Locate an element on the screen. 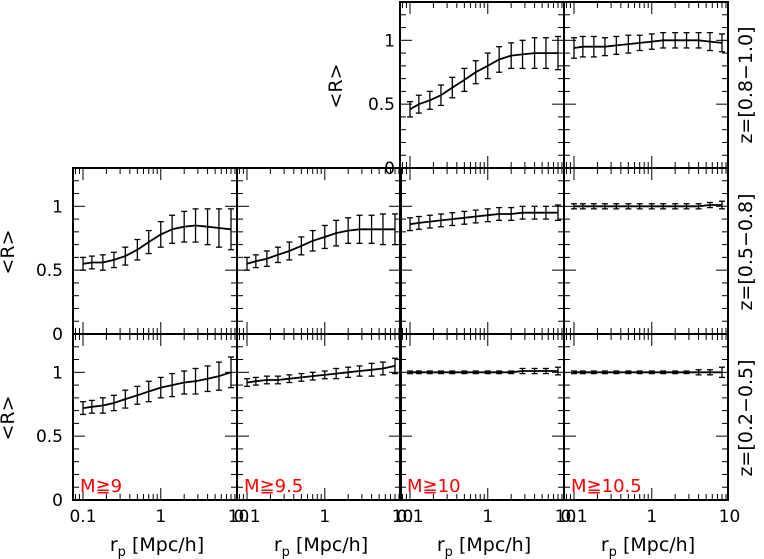 The image size is (764, 559). error-bar is located at coordinates (247, 383).